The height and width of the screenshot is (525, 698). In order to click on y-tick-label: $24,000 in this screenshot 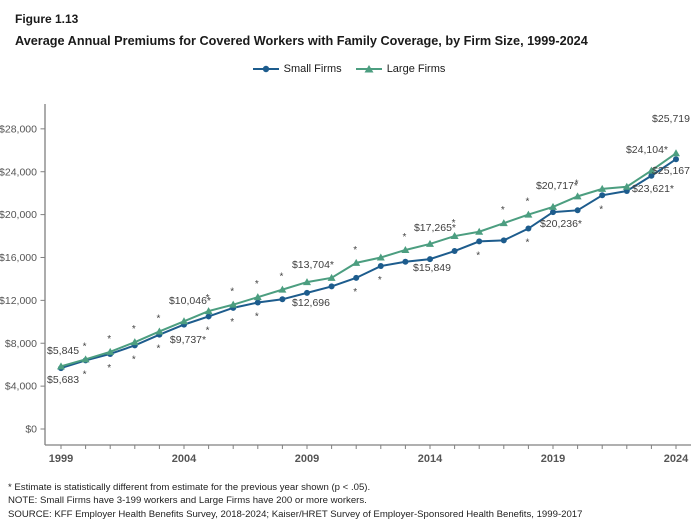, I will do `click(18, 172)`.